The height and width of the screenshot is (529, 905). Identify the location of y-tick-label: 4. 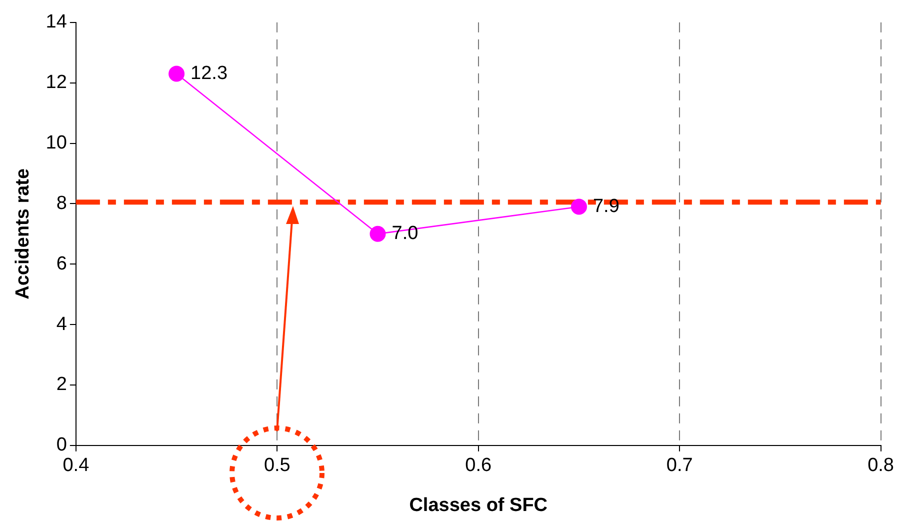
(62, 324).